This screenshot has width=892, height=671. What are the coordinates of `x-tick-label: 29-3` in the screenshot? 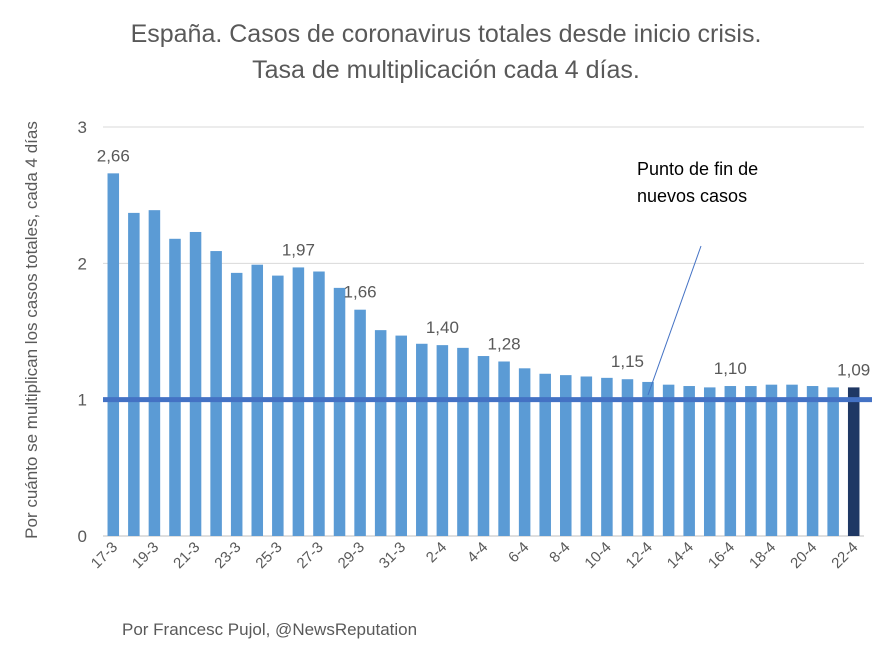 It's located at (351, 555).